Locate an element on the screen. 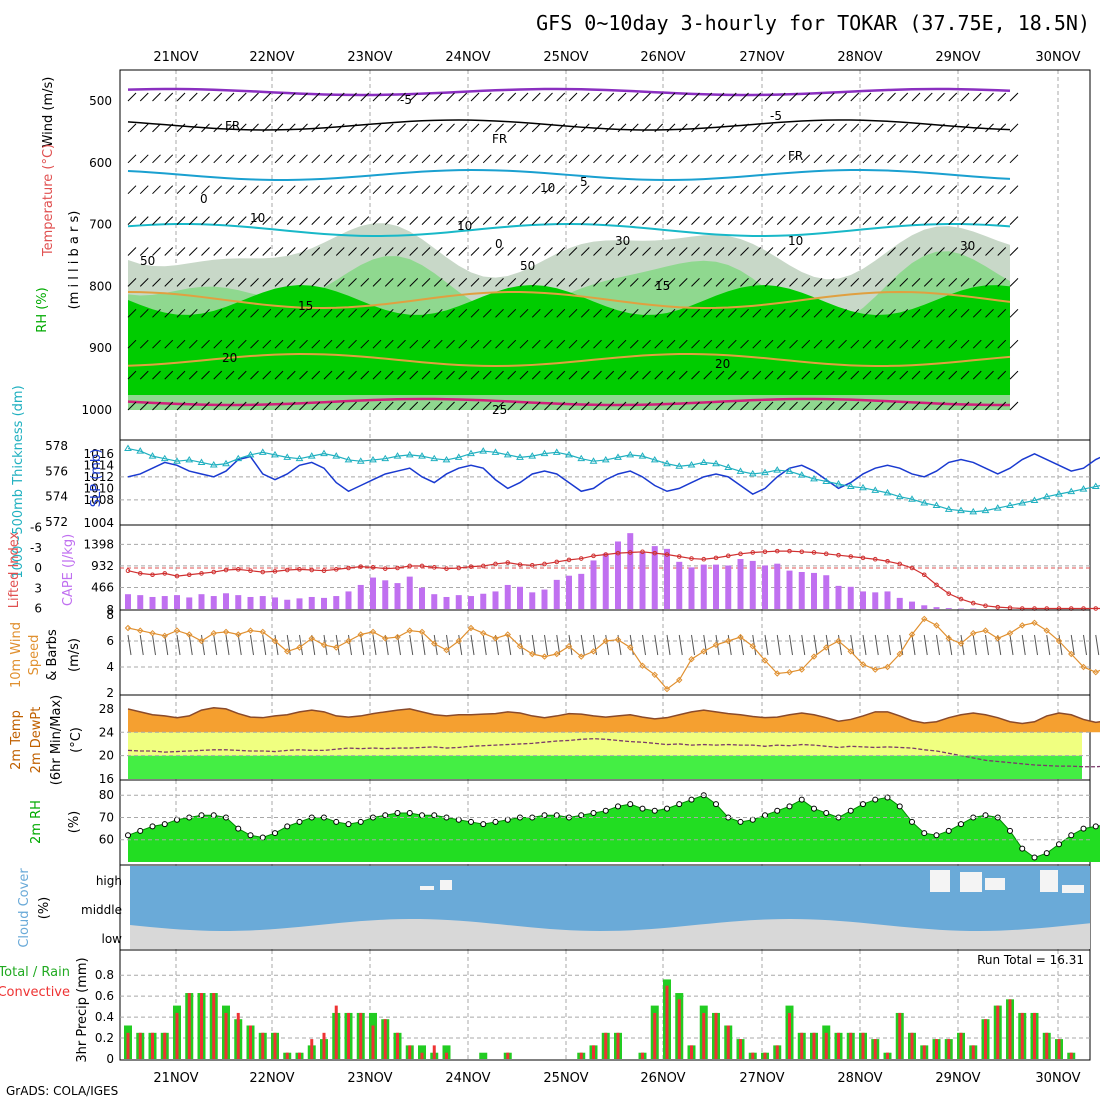 The height and width of the screenshot is (1100, 1100). date-label-bottom: 28NOV is located at coordinates (859, 1078).